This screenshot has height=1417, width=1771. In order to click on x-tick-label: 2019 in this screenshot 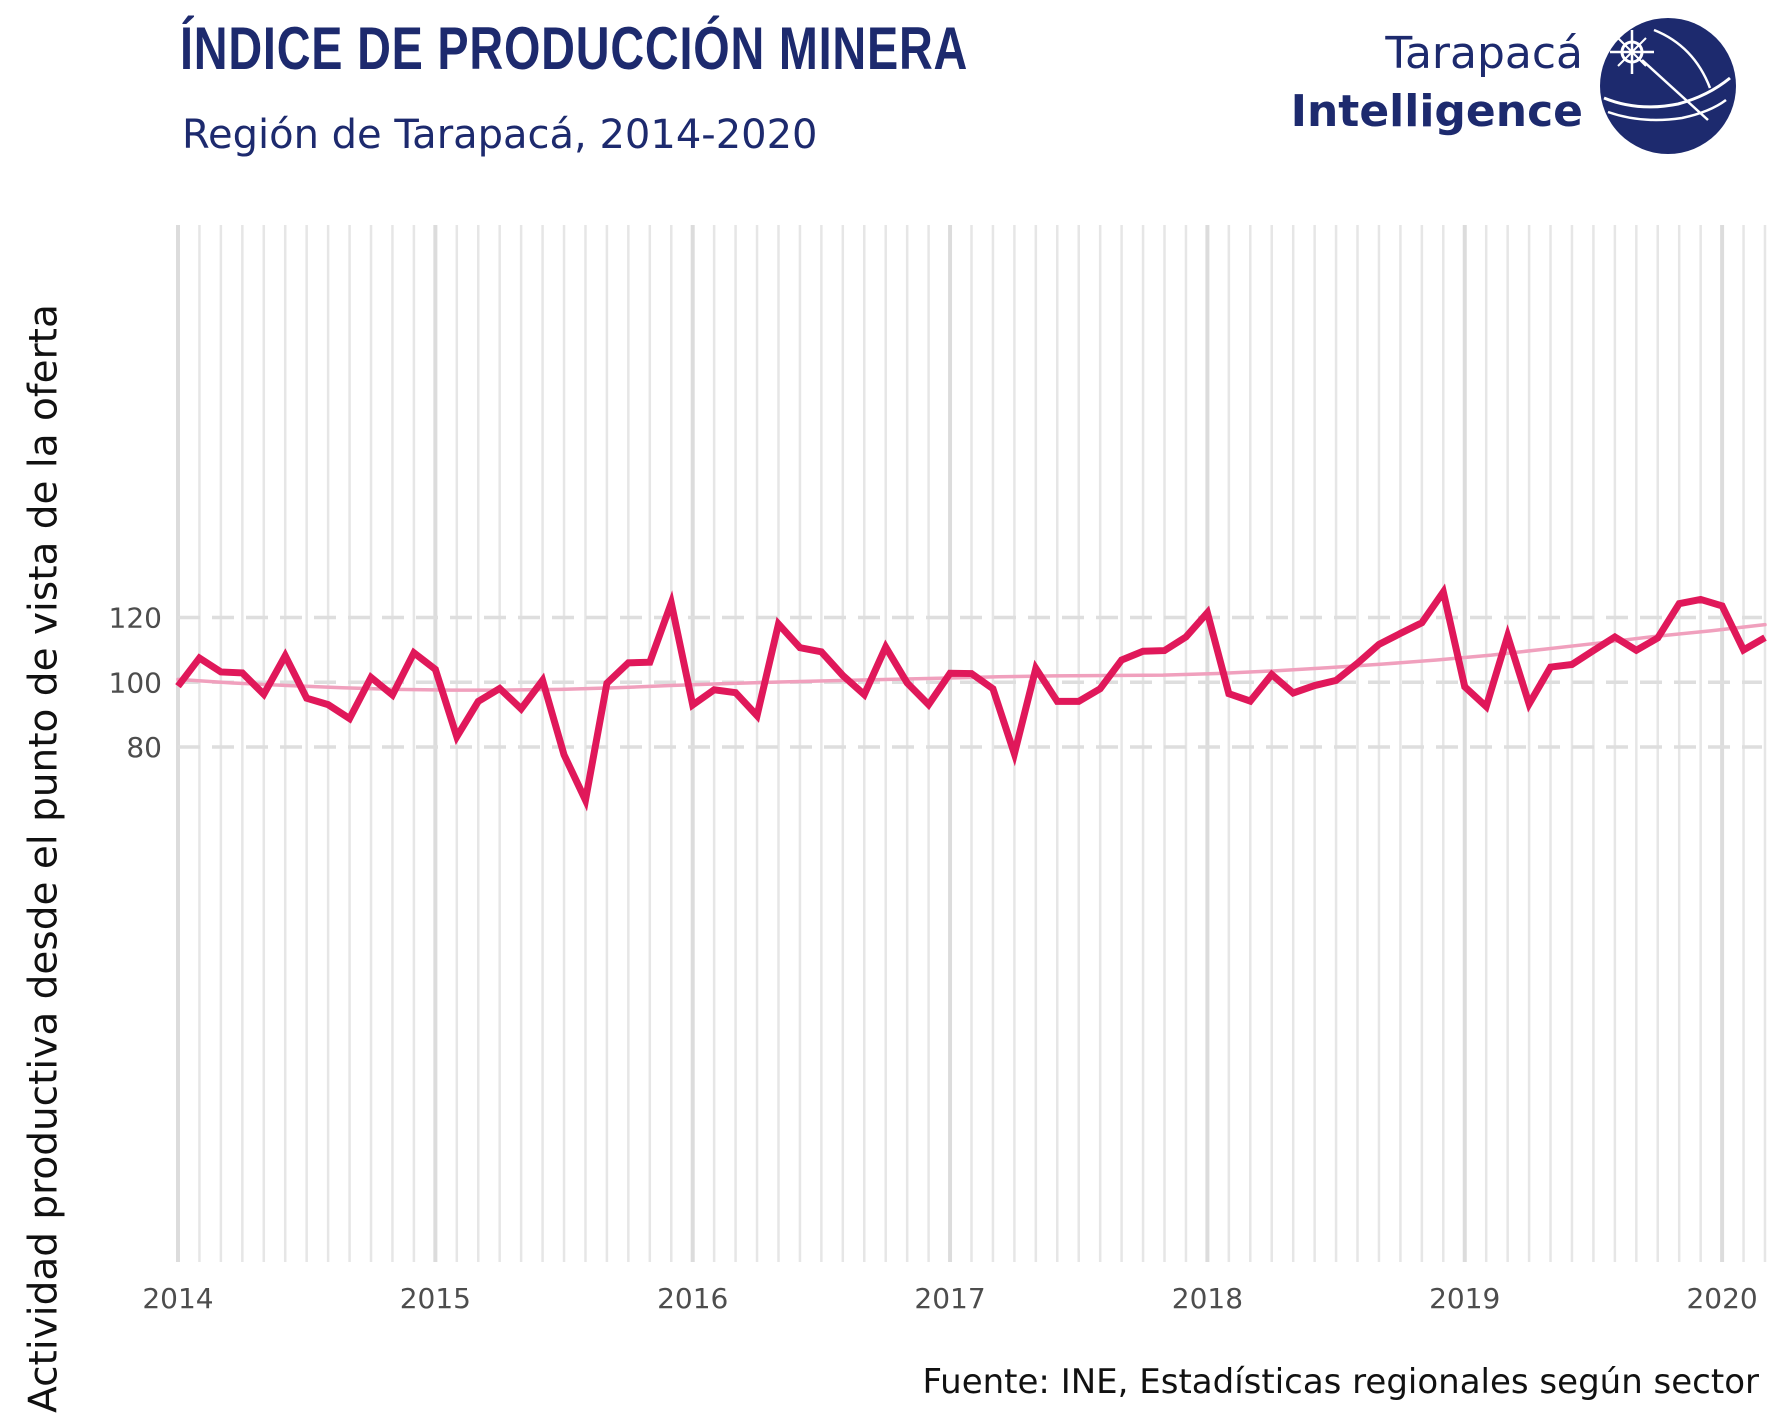, I will do `click(1464, 1298)`.